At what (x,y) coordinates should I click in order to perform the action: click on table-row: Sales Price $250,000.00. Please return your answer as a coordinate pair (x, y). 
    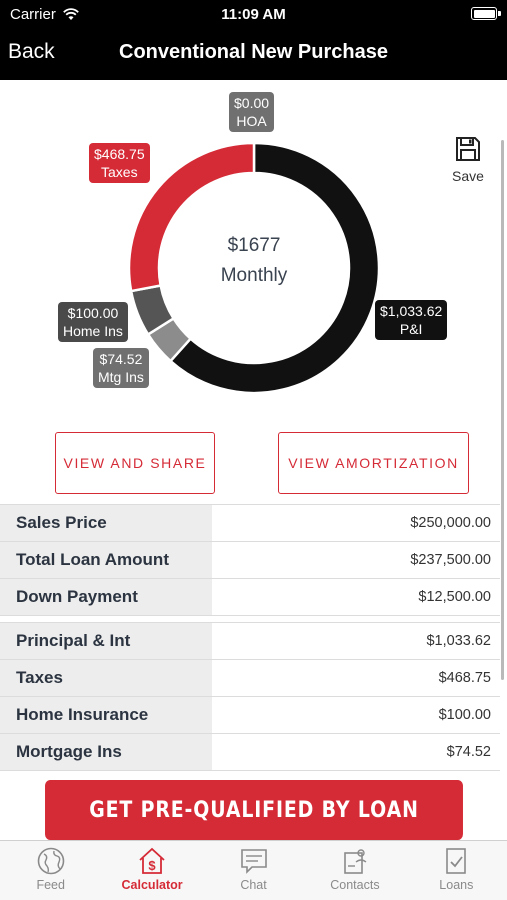
    Looking at the image, I should click on (250, 523).